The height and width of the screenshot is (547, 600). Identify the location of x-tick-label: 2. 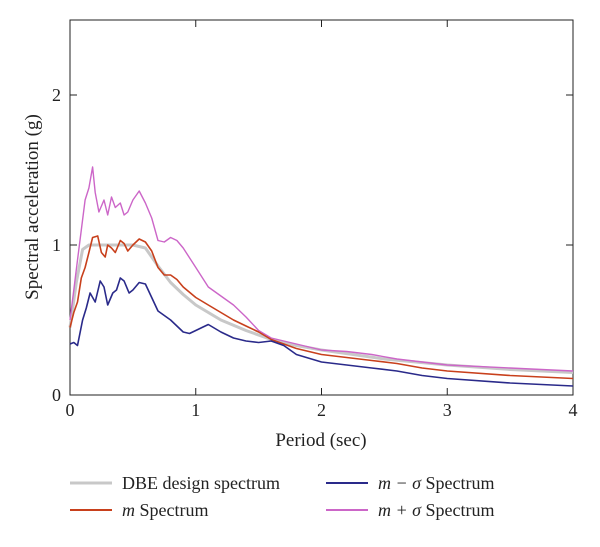
(321, 410).